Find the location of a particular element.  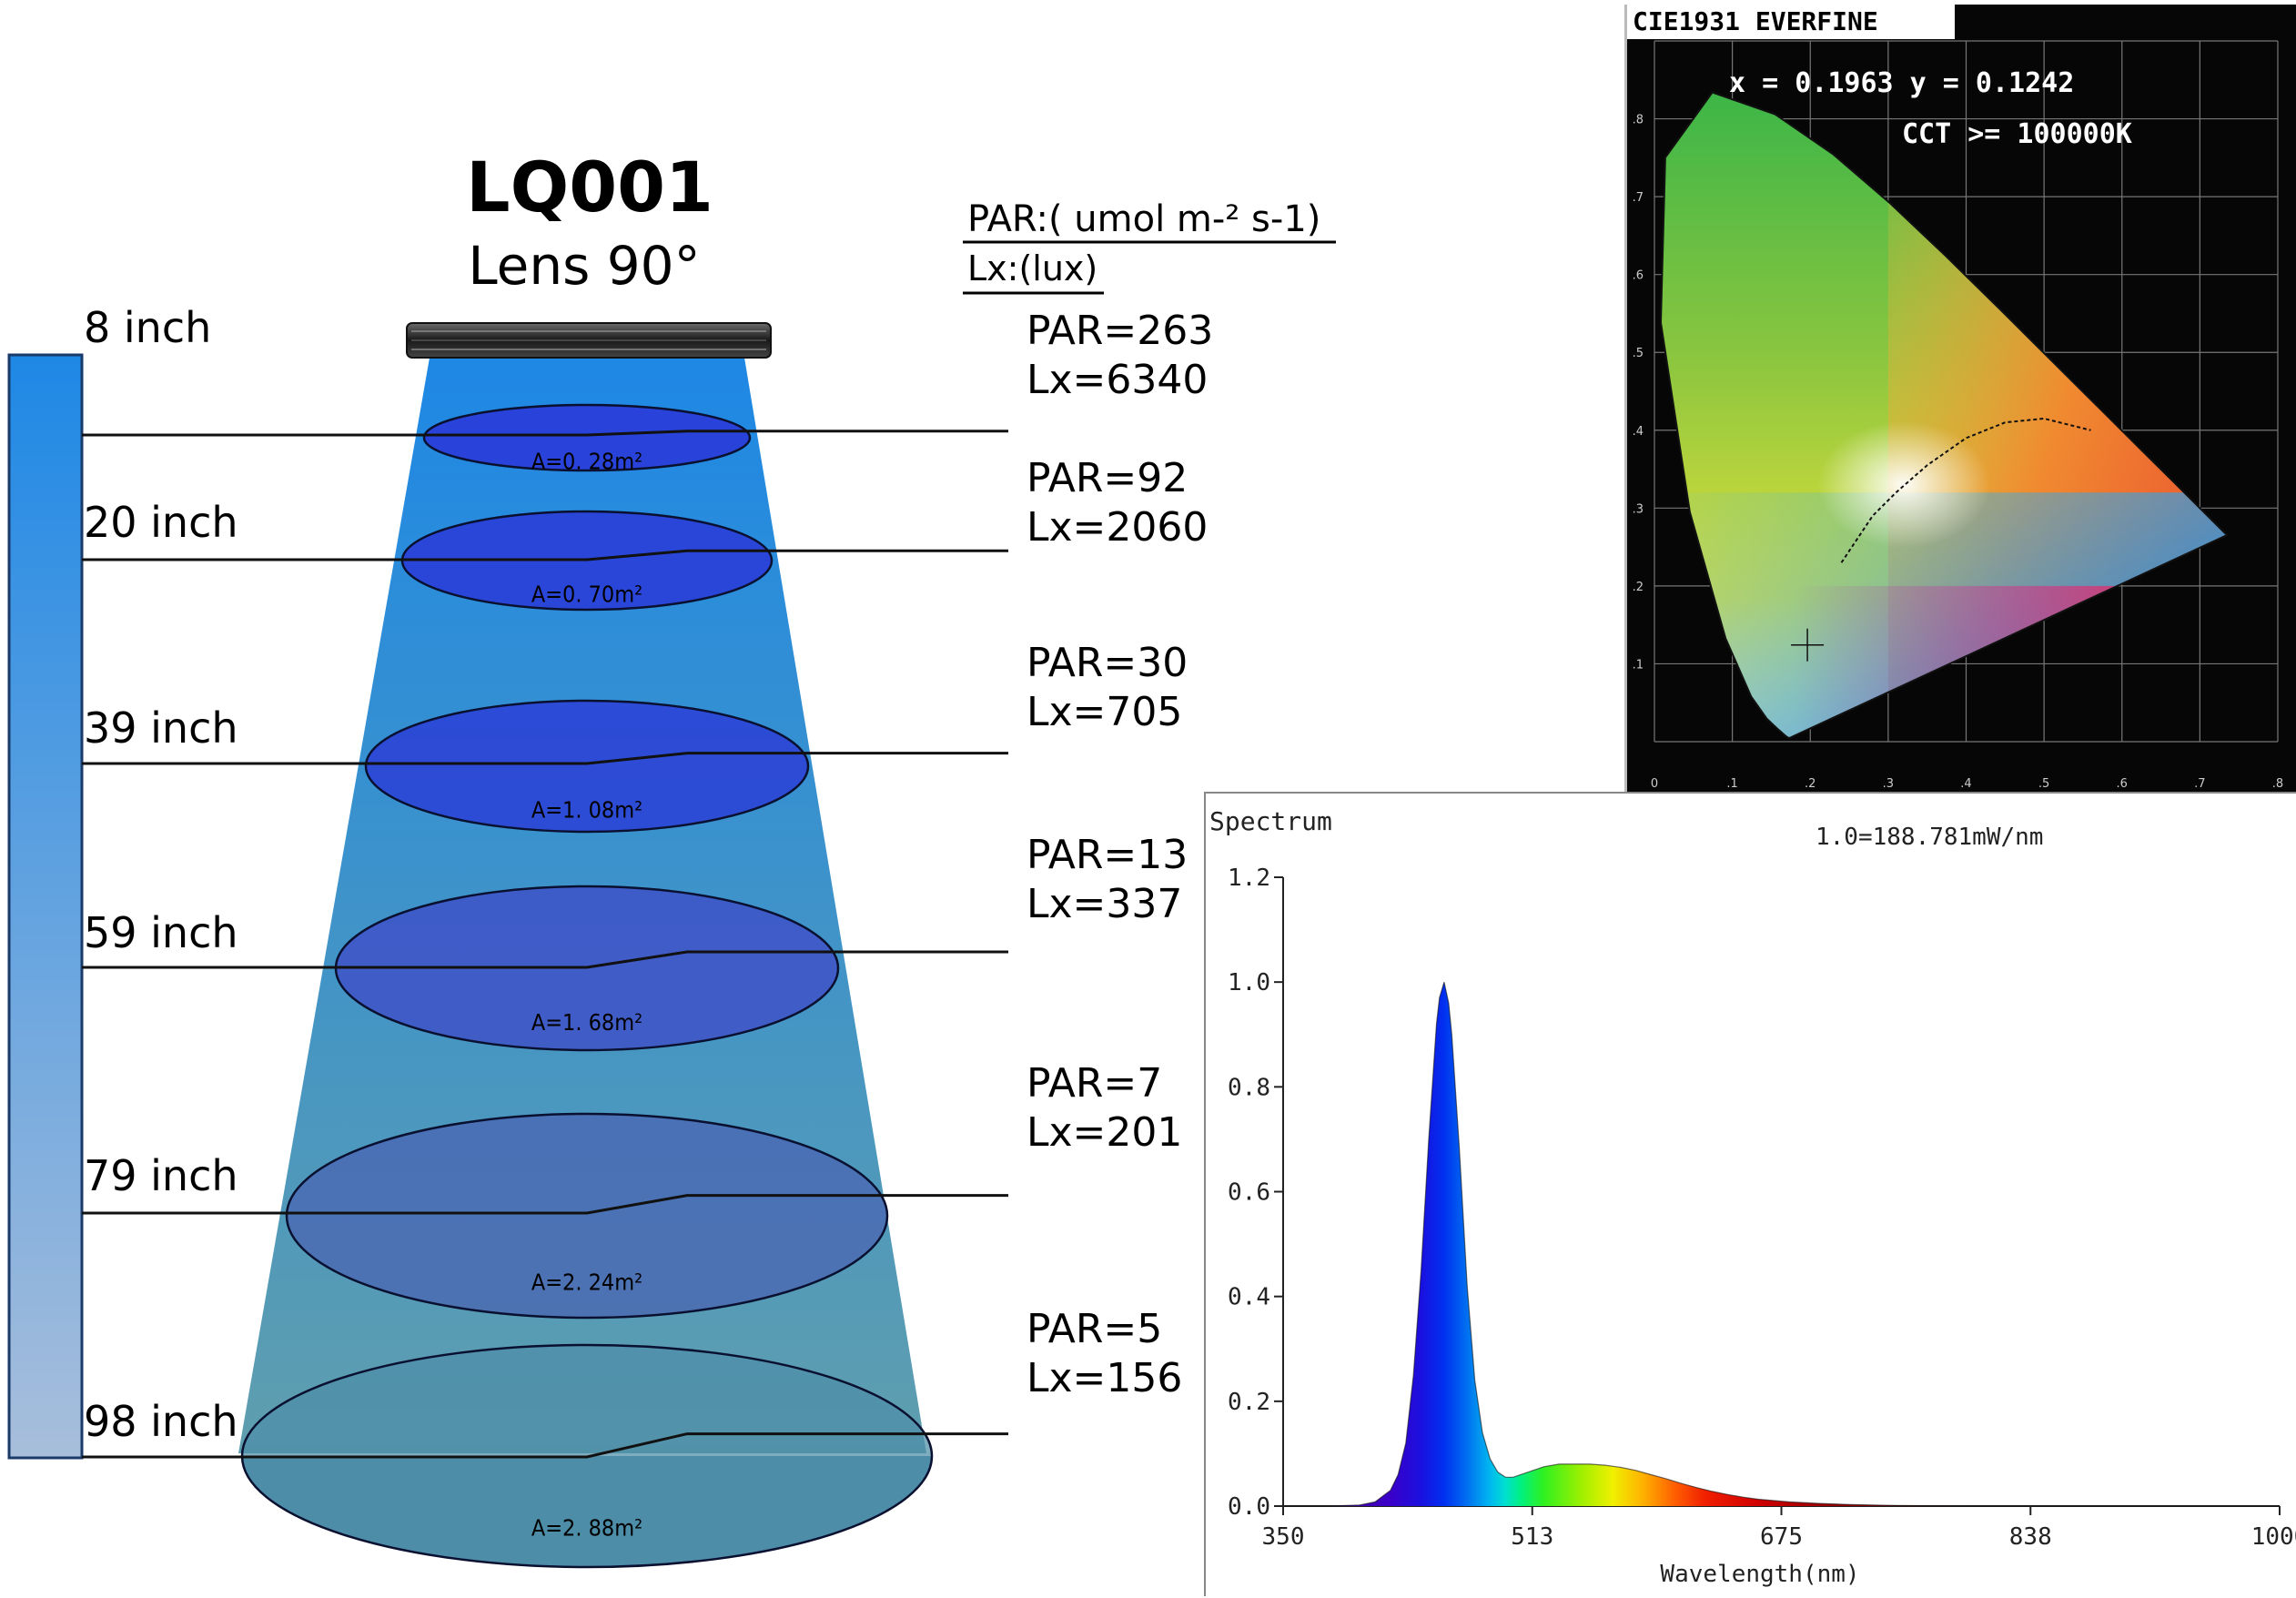

cie-cct: CCT >= 100000K is located at coordinates (2017, 134).